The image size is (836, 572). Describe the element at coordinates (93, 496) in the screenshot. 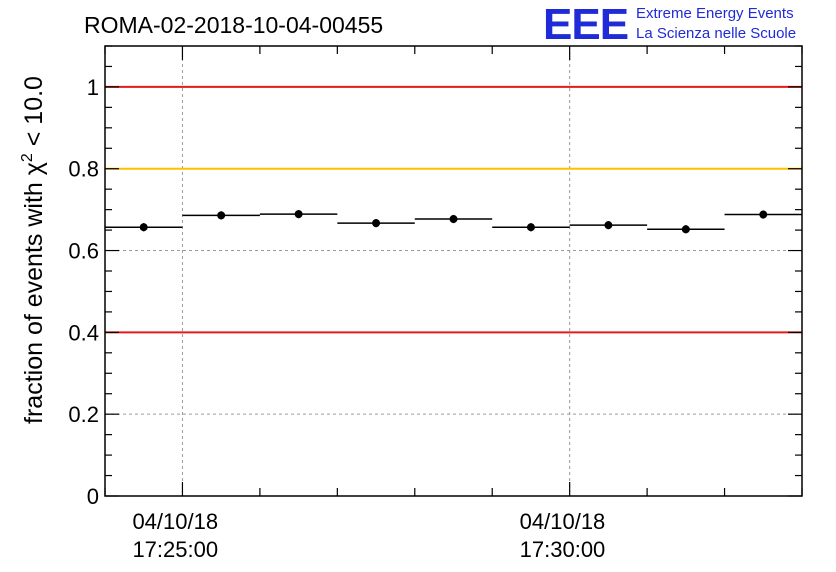

I see `y-tick-label: 0` at that location.